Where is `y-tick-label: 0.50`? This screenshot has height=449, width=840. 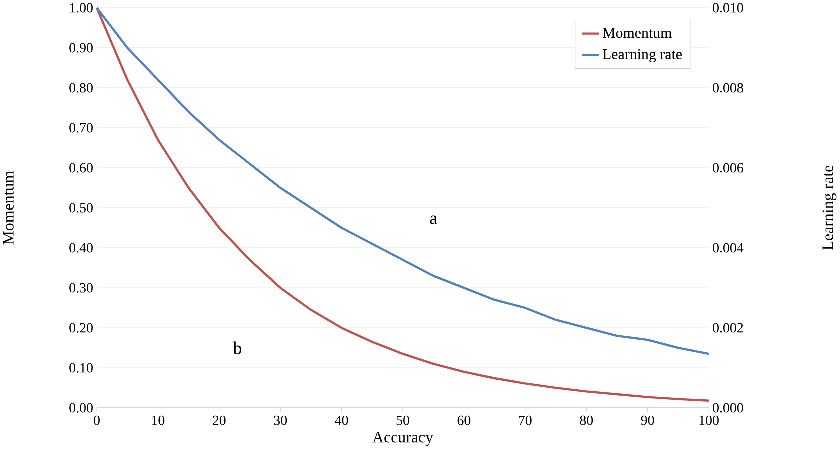 y-tick-label: 0.50 is located at coordinates (81, 208).